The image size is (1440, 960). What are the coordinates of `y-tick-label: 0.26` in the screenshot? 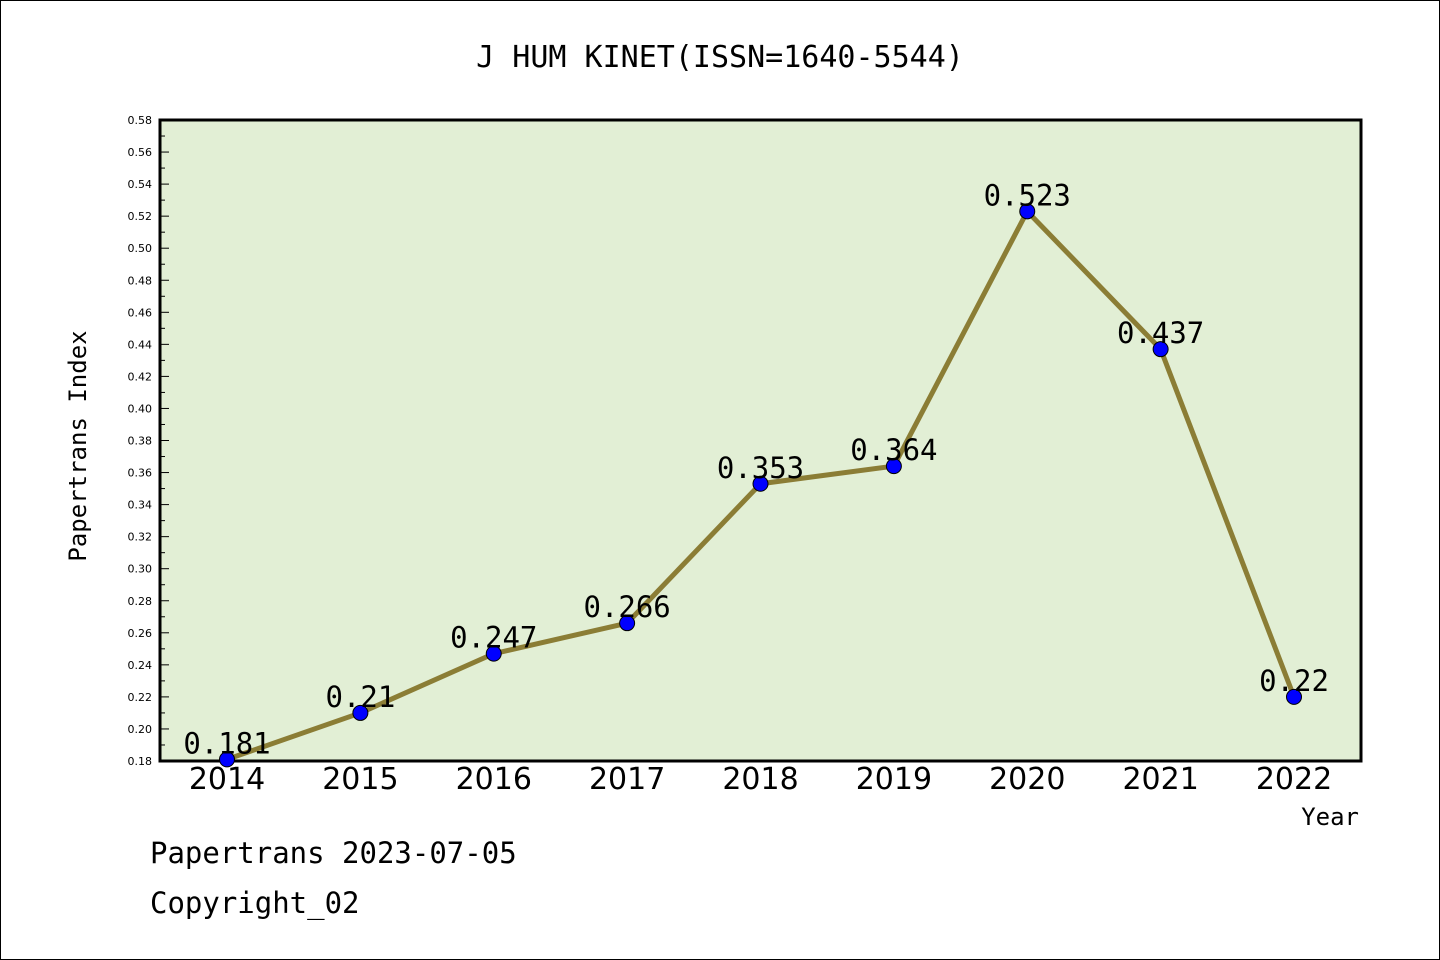 It's located at (140, 633).